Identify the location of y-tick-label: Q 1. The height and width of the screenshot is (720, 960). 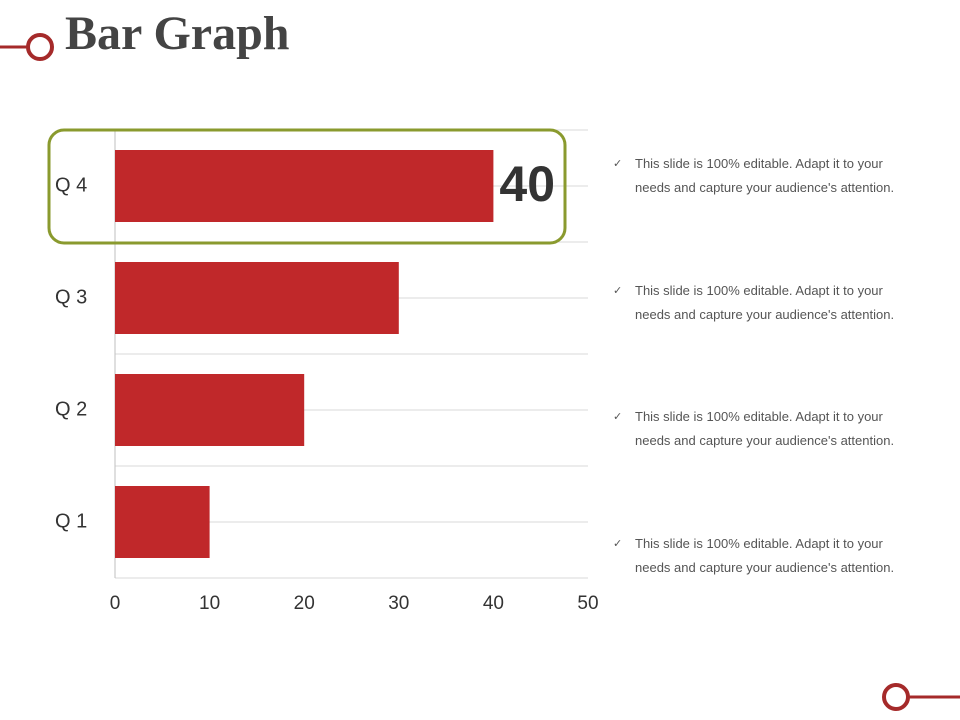
(71, 521).